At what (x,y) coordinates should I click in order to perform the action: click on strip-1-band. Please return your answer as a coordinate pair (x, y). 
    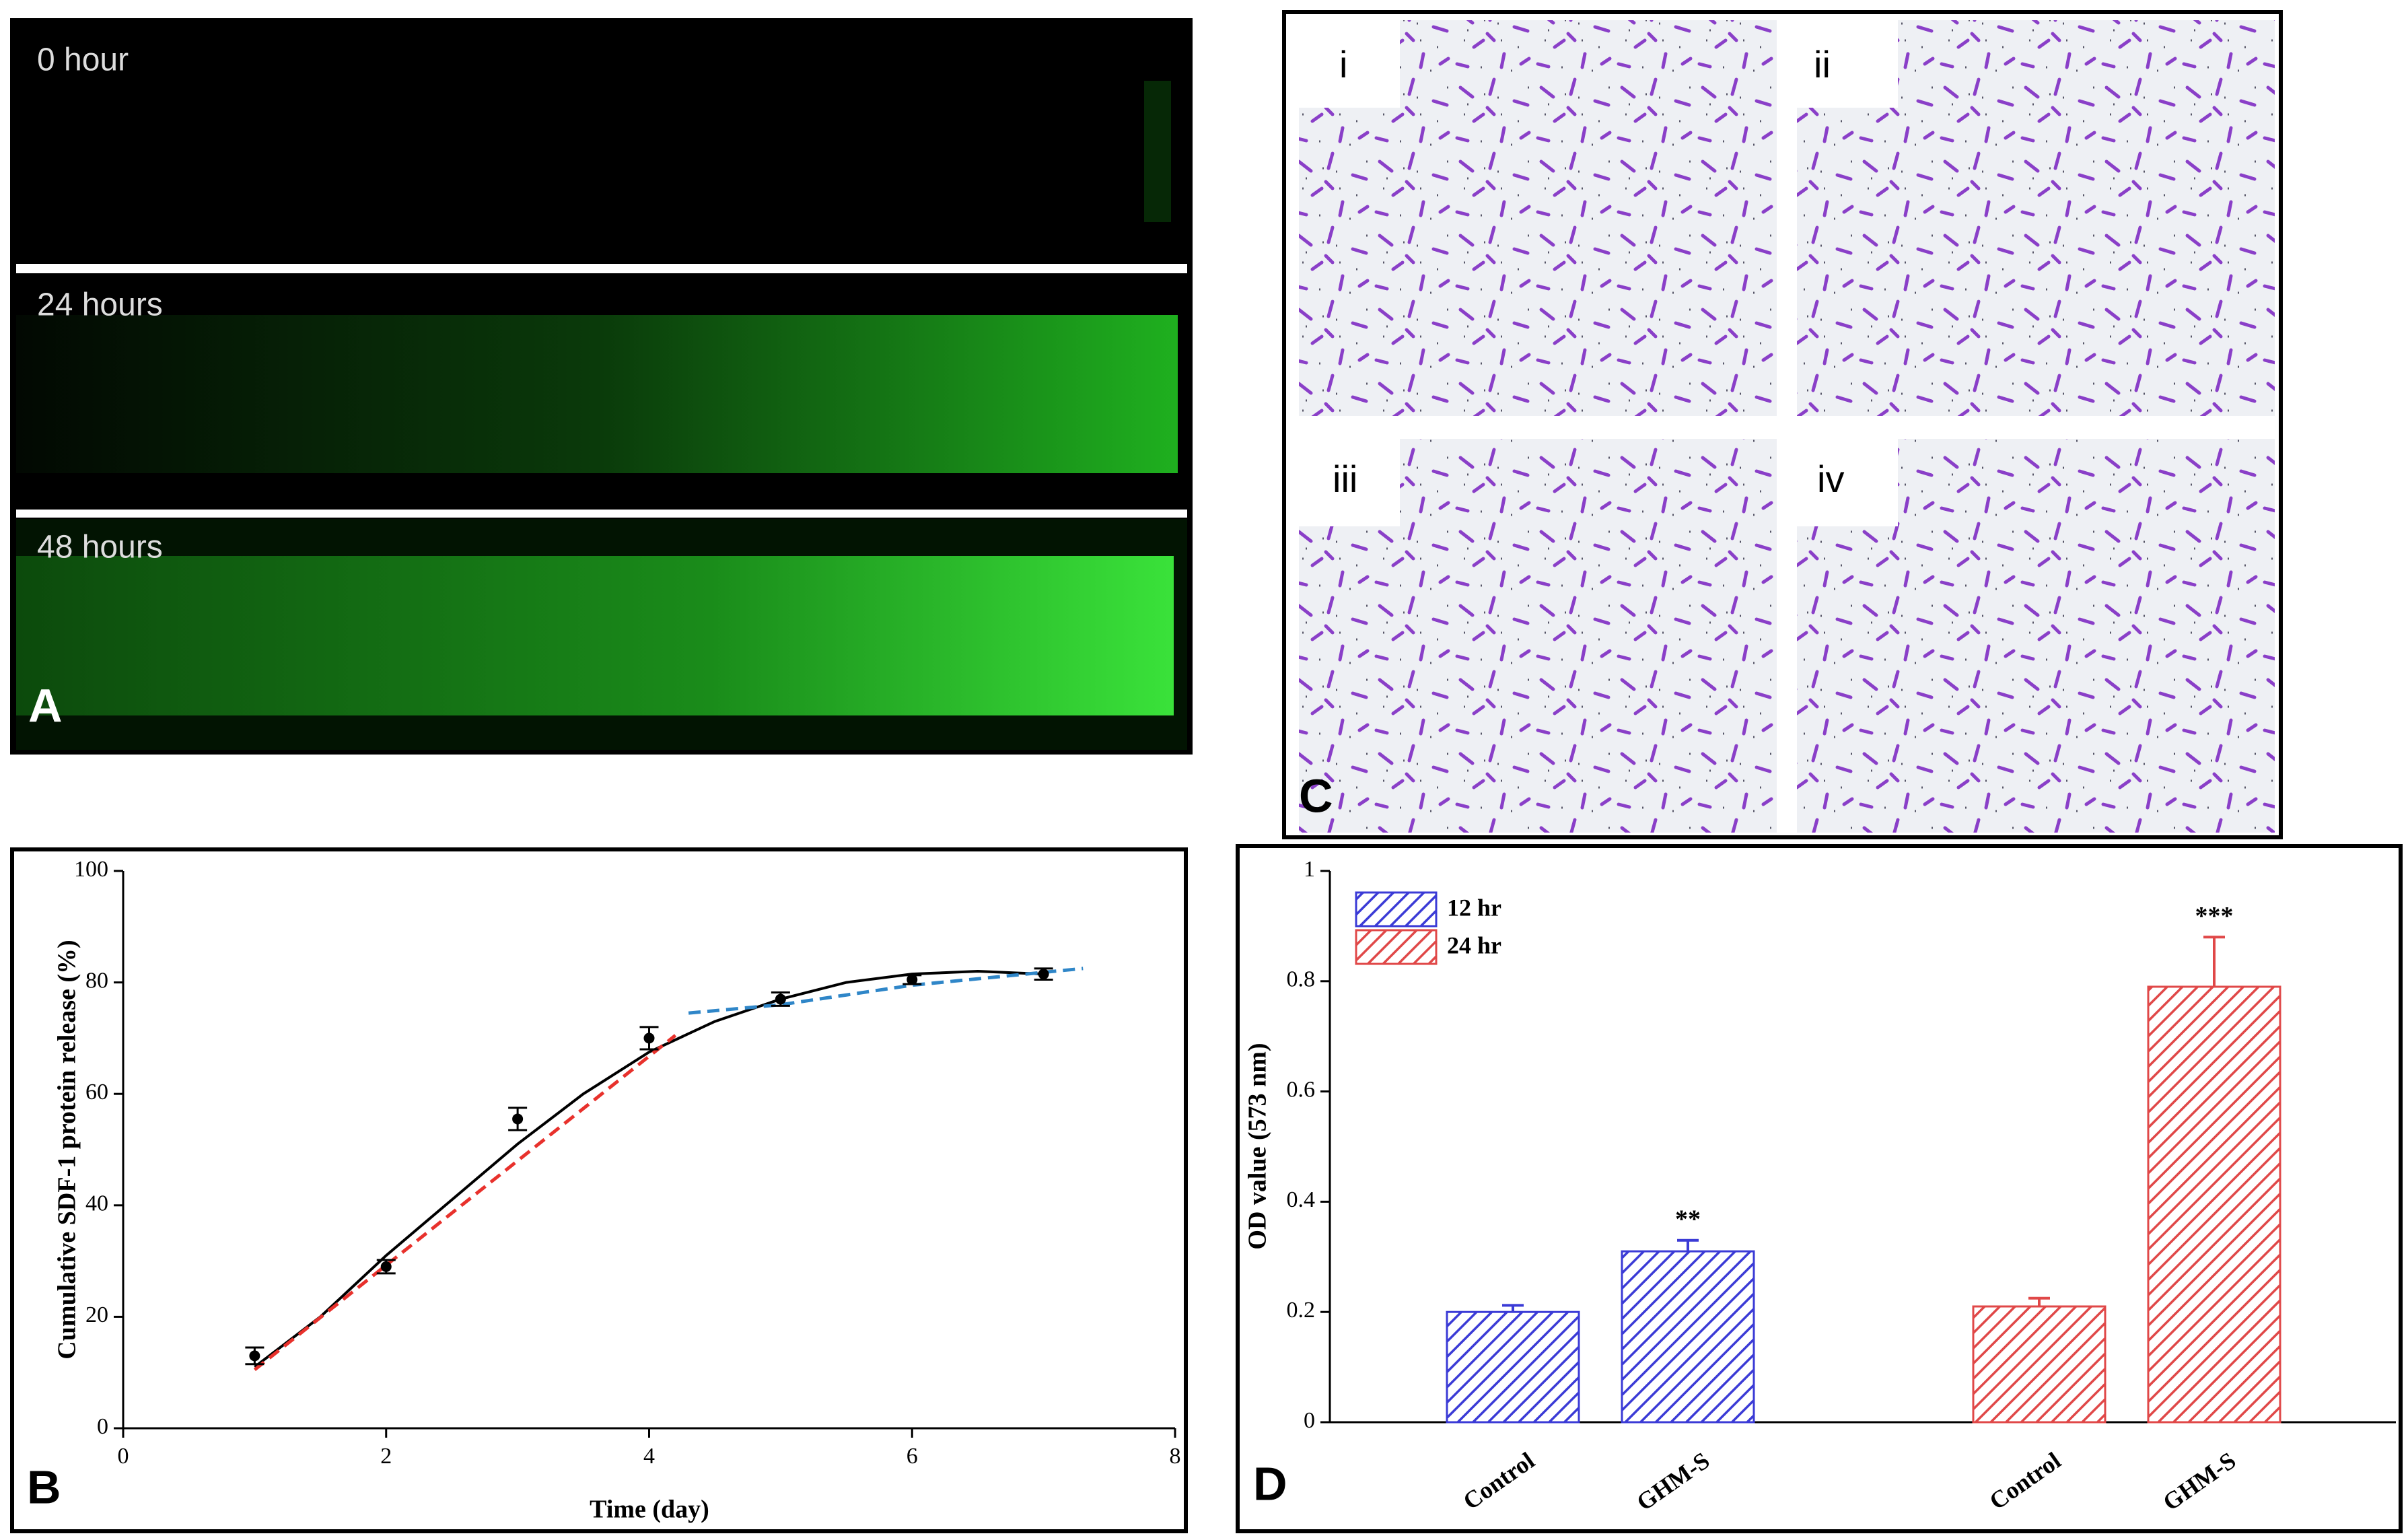
    Looking at the image, I should click on (597, 394).